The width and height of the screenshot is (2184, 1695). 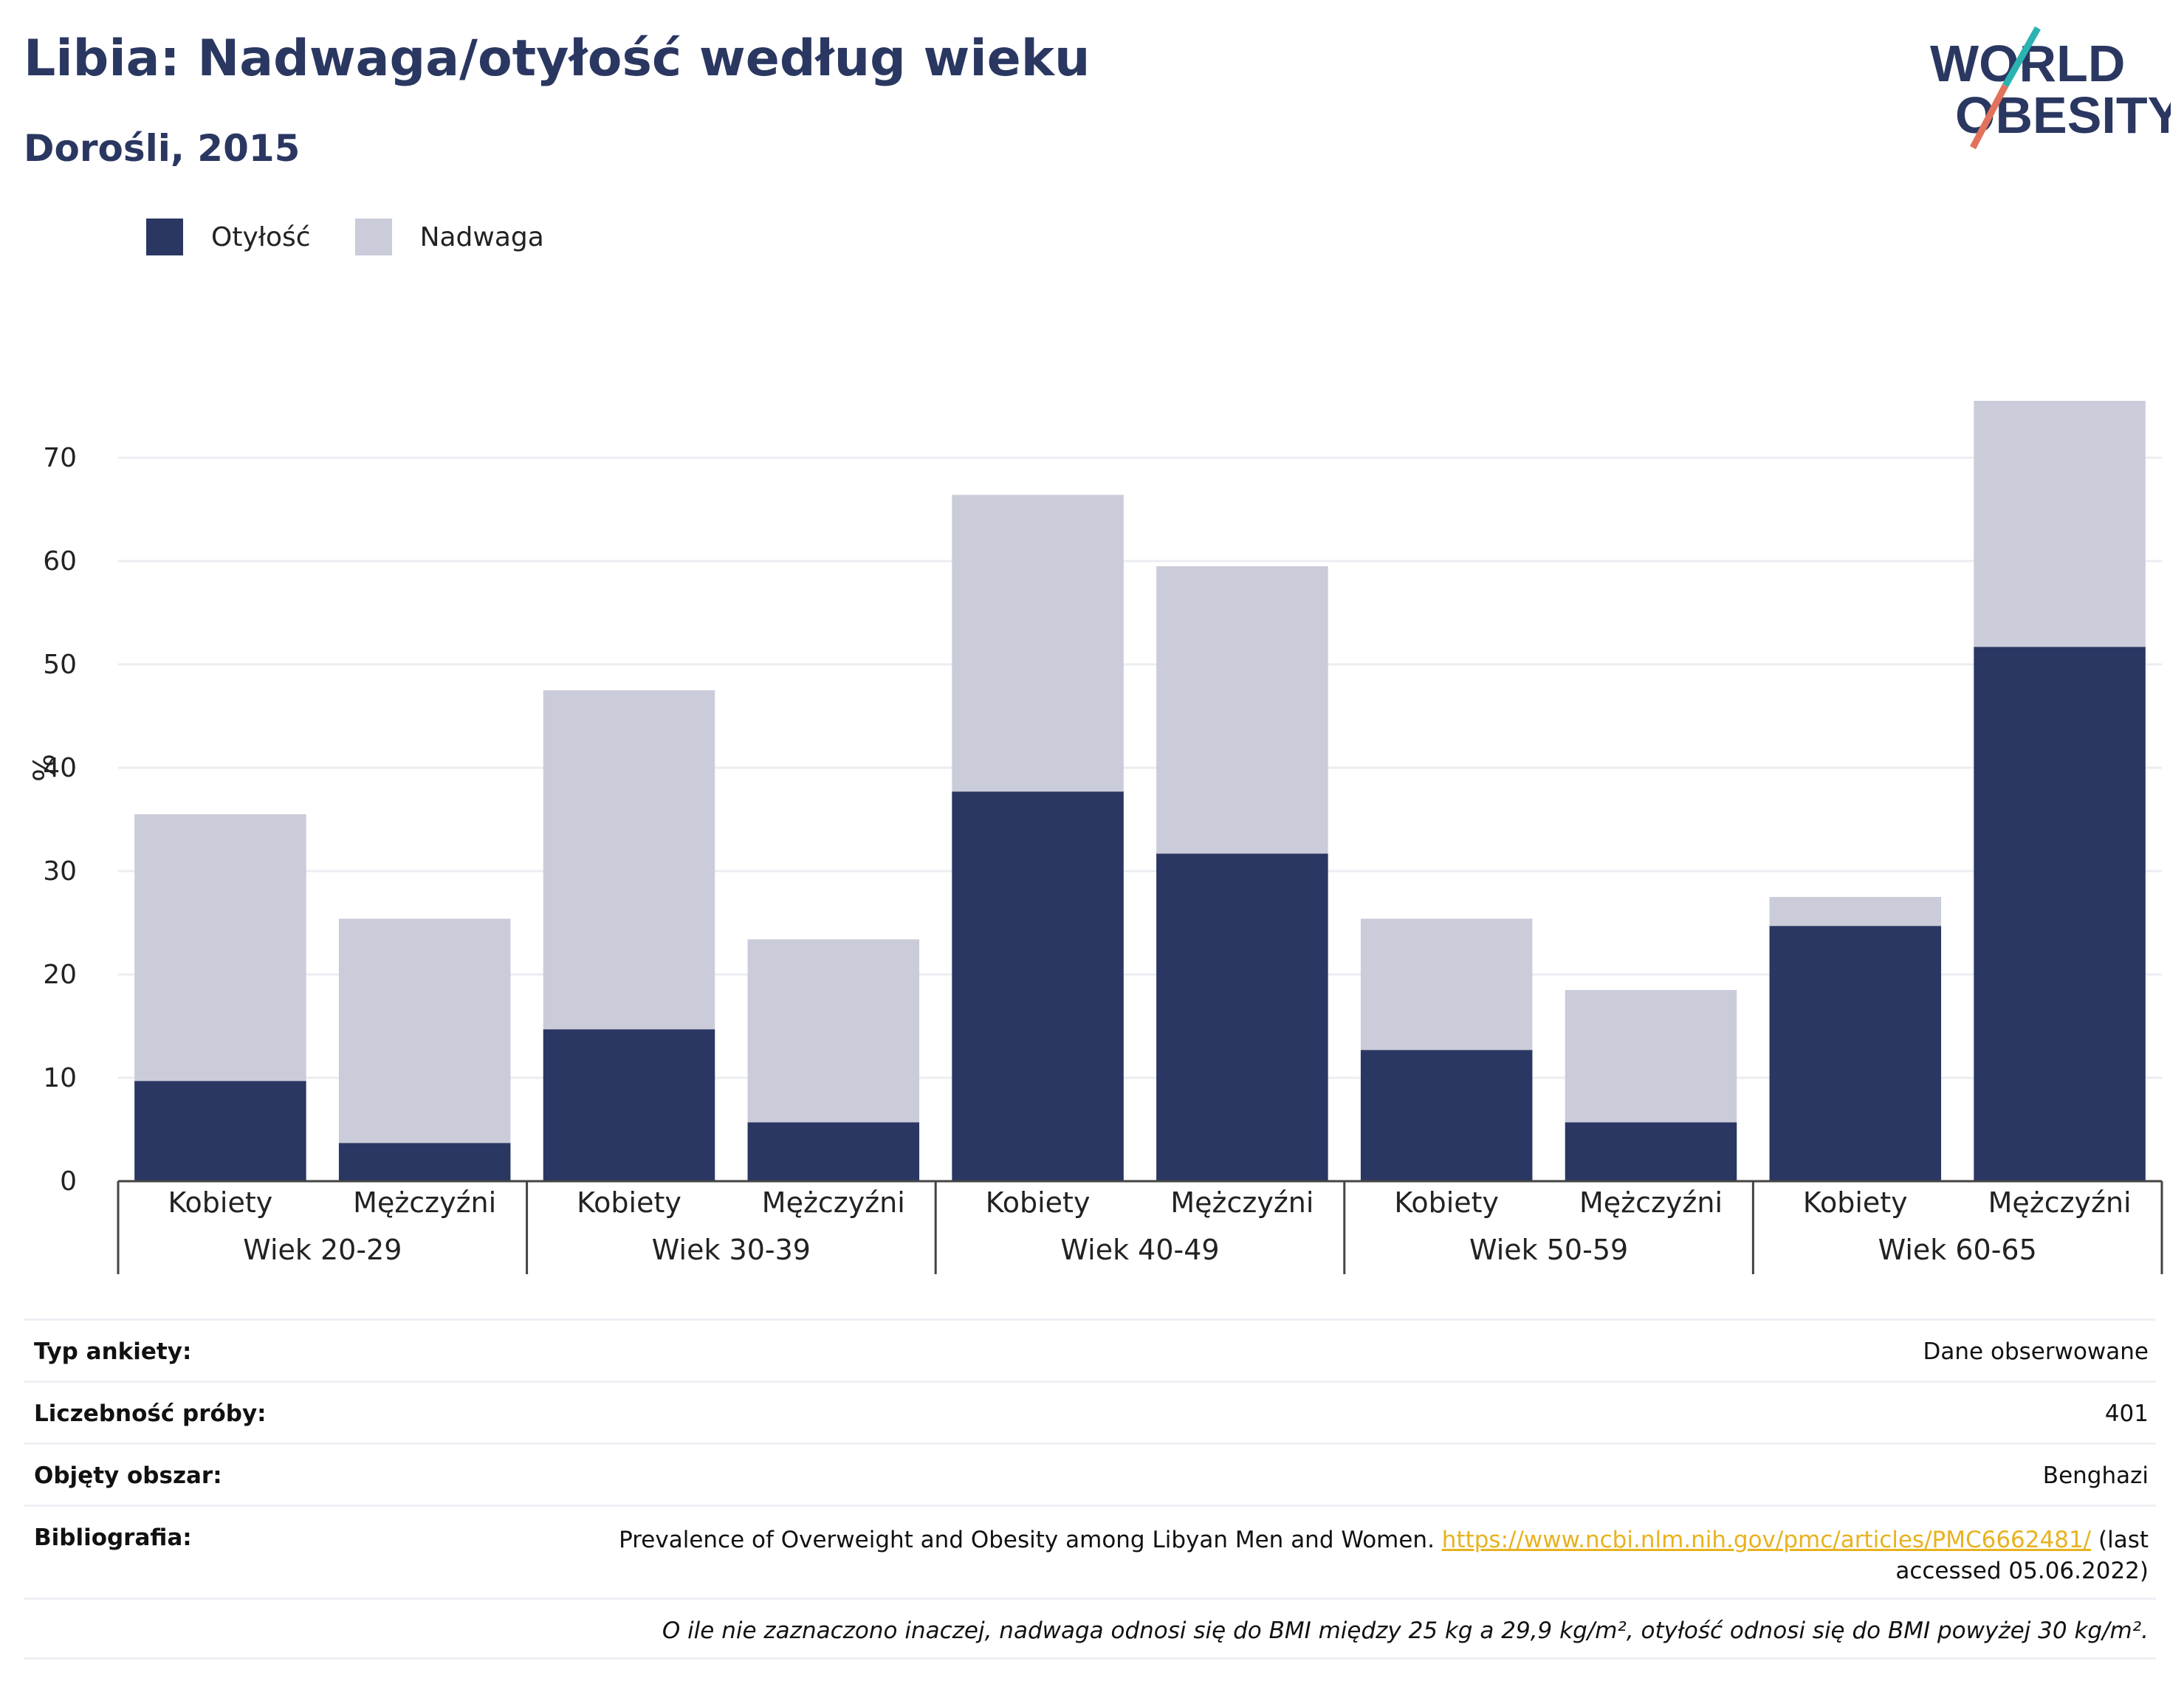 I want to click on info-row-sample-size: Liczebność próby: 401, so click(x=1090, y=1412).